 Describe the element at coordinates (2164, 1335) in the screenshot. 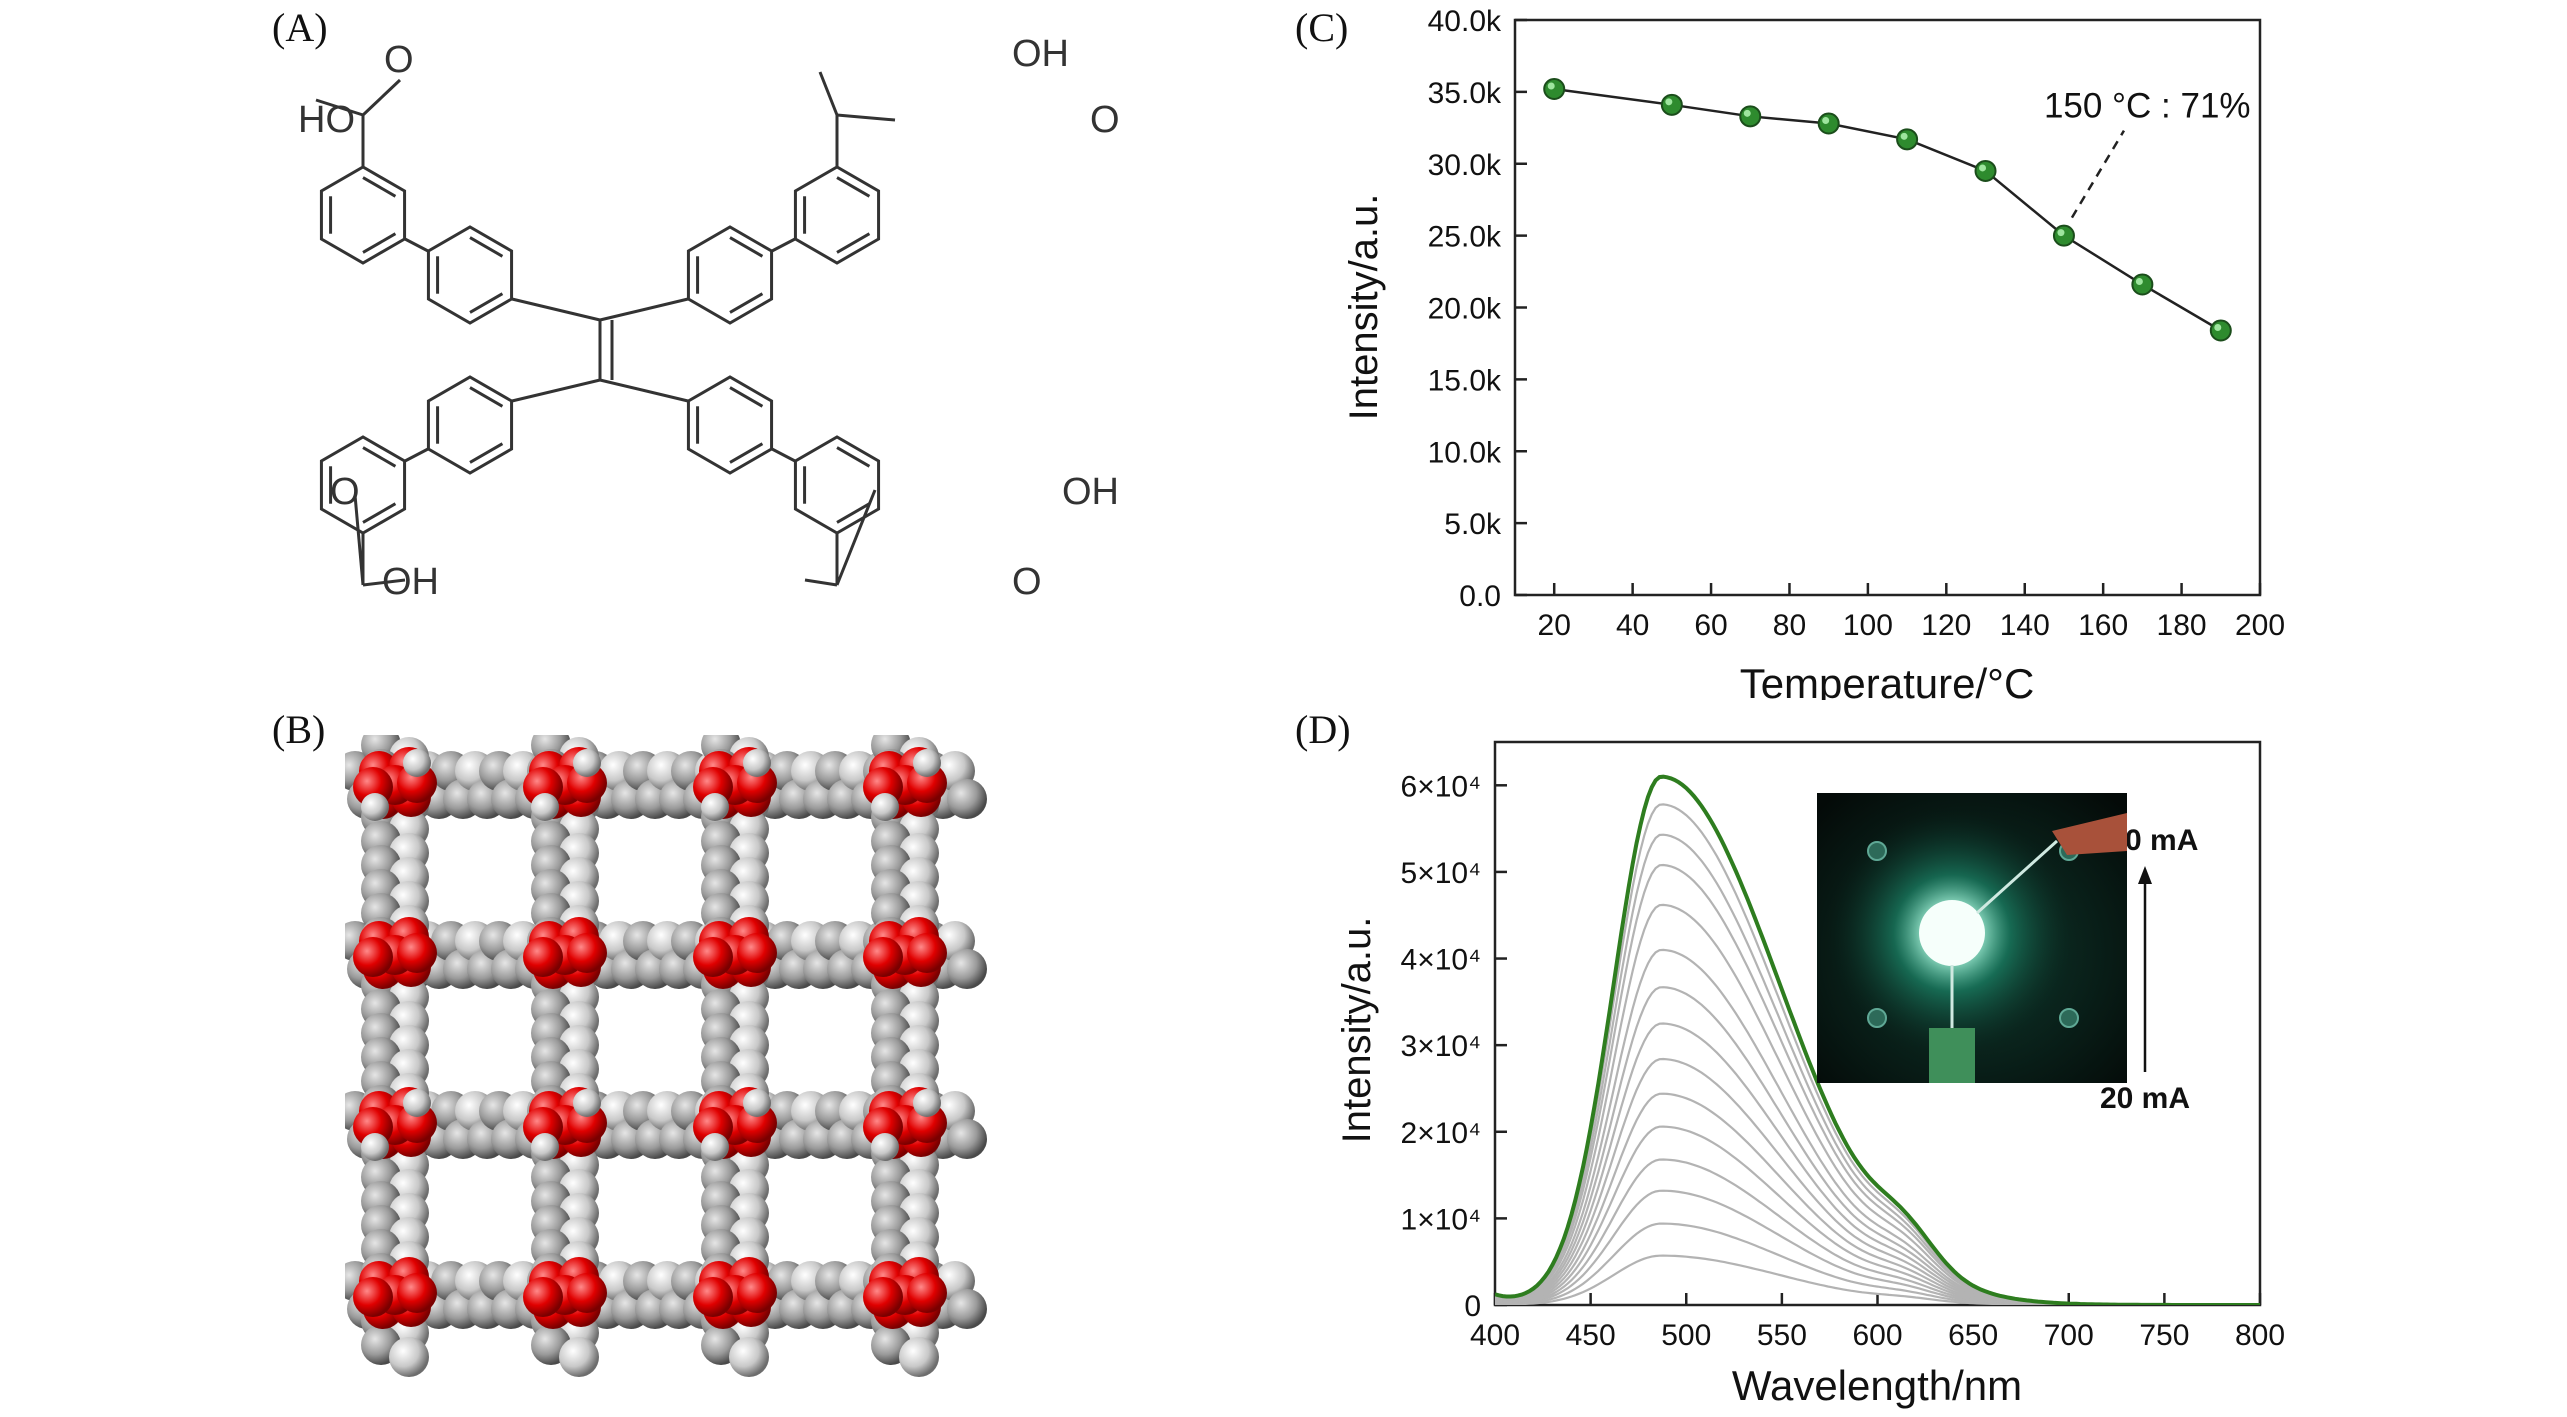

I see `chart-d-x-tick-label: 750` at that location.